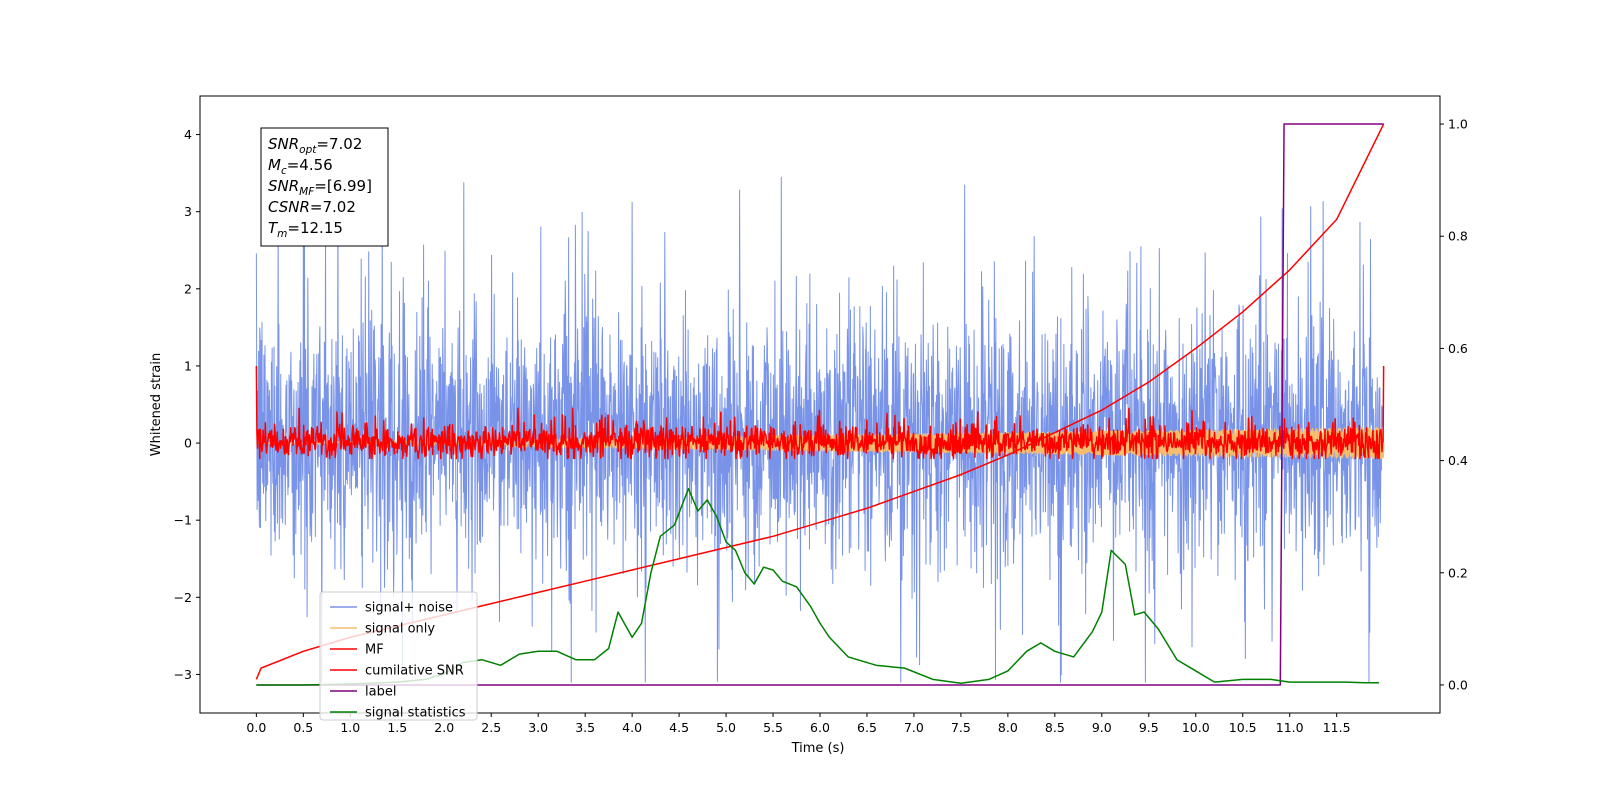  What do you see at coordinates (414, 671) in the screenshot?
I see `legend-label: cumilative SNR` at bounding box center [414, 671].